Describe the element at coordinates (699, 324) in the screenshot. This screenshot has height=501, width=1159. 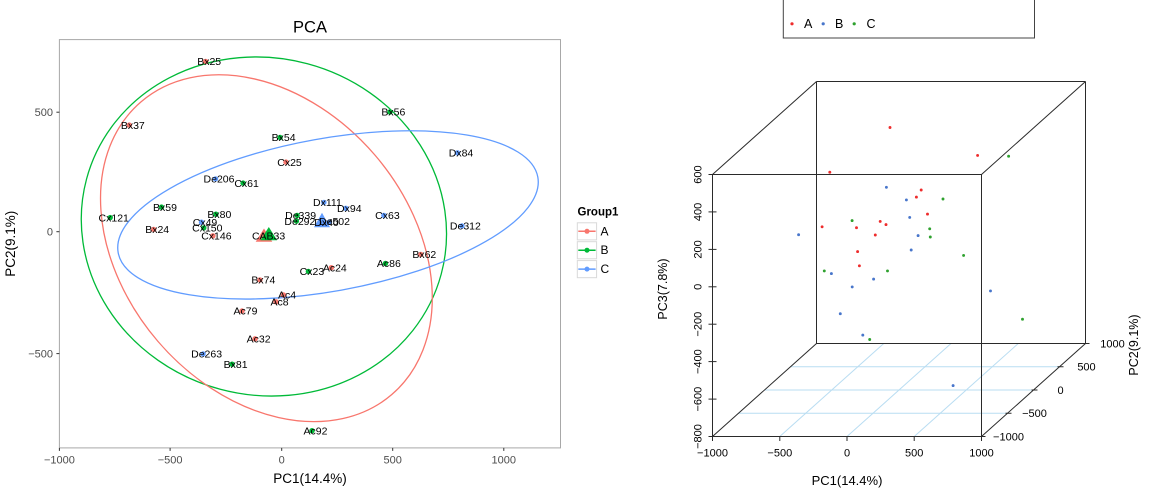
I see `svg-text: −200` at that location.